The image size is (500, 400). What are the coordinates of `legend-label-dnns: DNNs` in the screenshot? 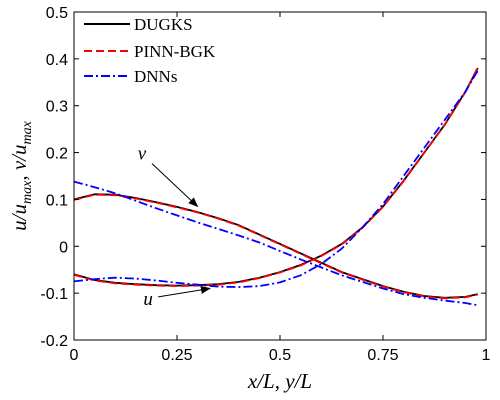 It's located at (155, 76).